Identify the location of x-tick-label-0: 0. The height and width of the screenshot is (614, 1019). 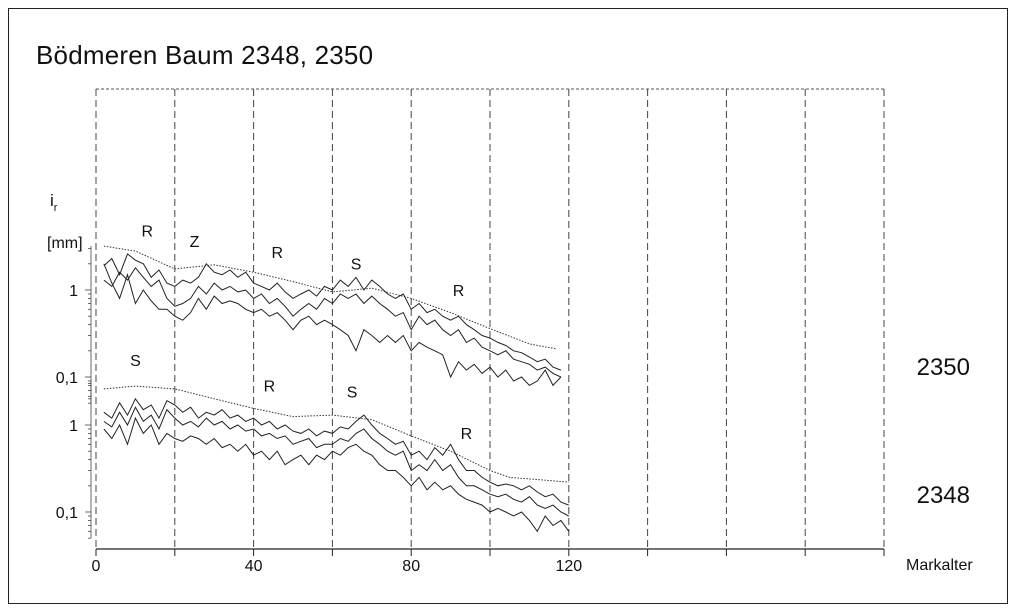
(96, 566).